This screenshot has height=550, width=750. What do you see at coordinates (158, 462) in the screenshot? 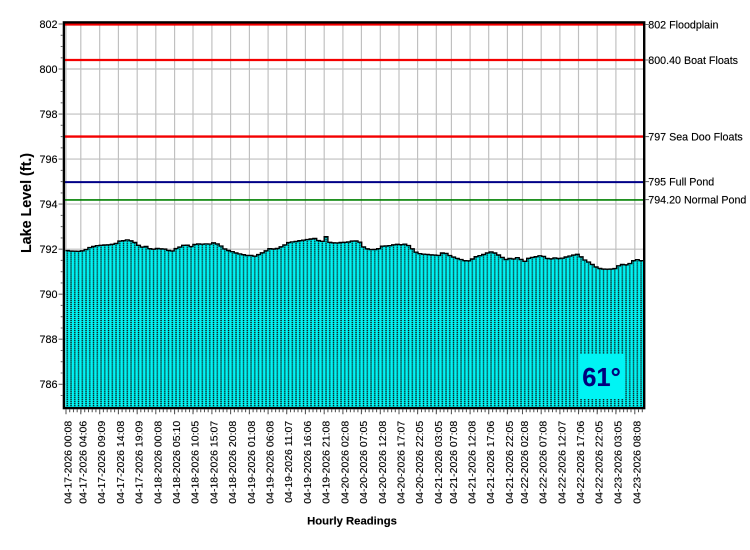
I see `svg-text: 04-18-2026 00:08` at bounding box center [158, 462].